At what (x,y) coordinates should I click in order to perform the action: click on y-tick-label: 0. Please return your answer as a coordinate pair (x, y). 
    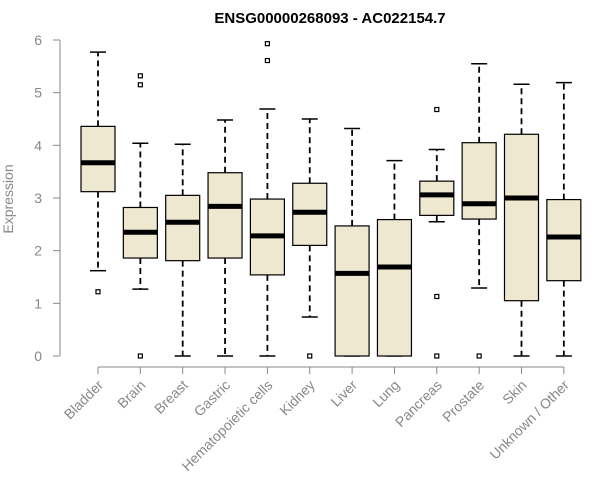
    Looking at the image, I should click on (38, 356).